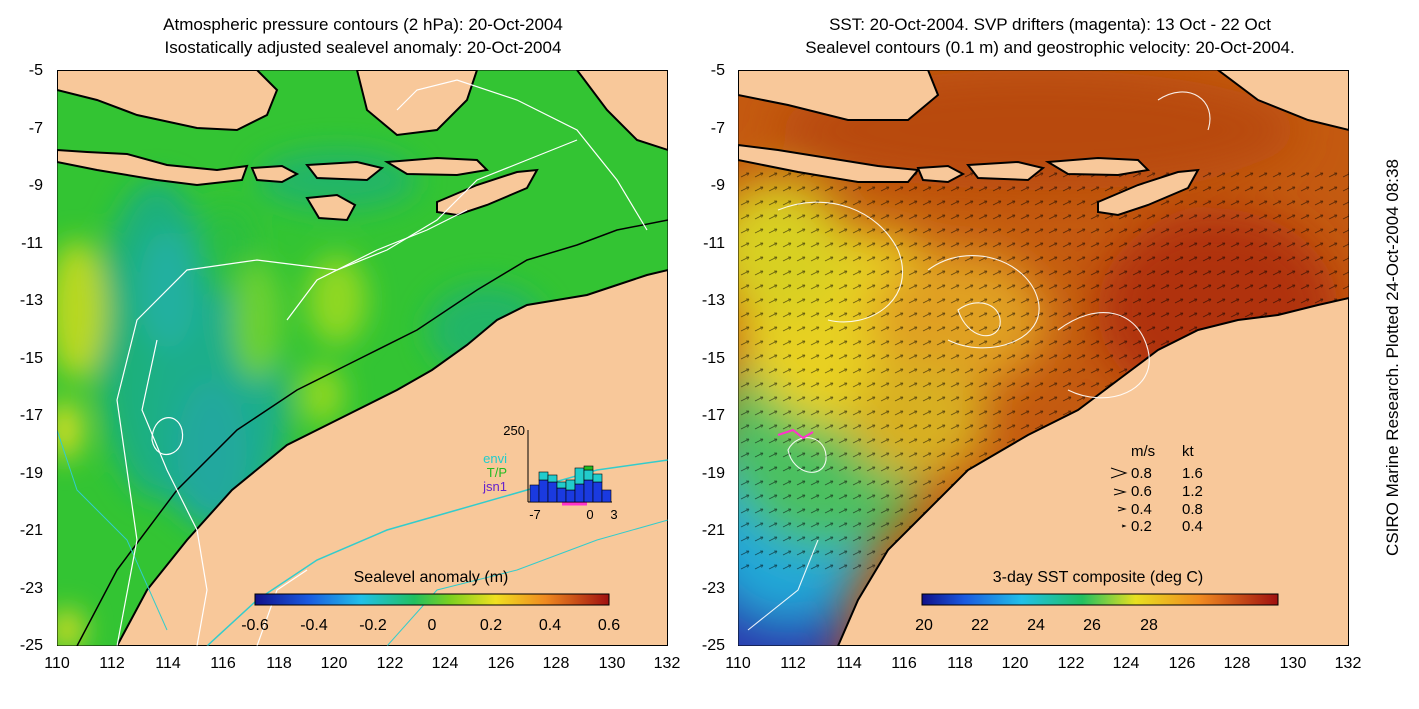 This screenshot has width=1419, height=709. What do you see at coordinates (31, 358) in the screenshot?
I see `y-tick-label: -15` at bounding box center [31, 358].